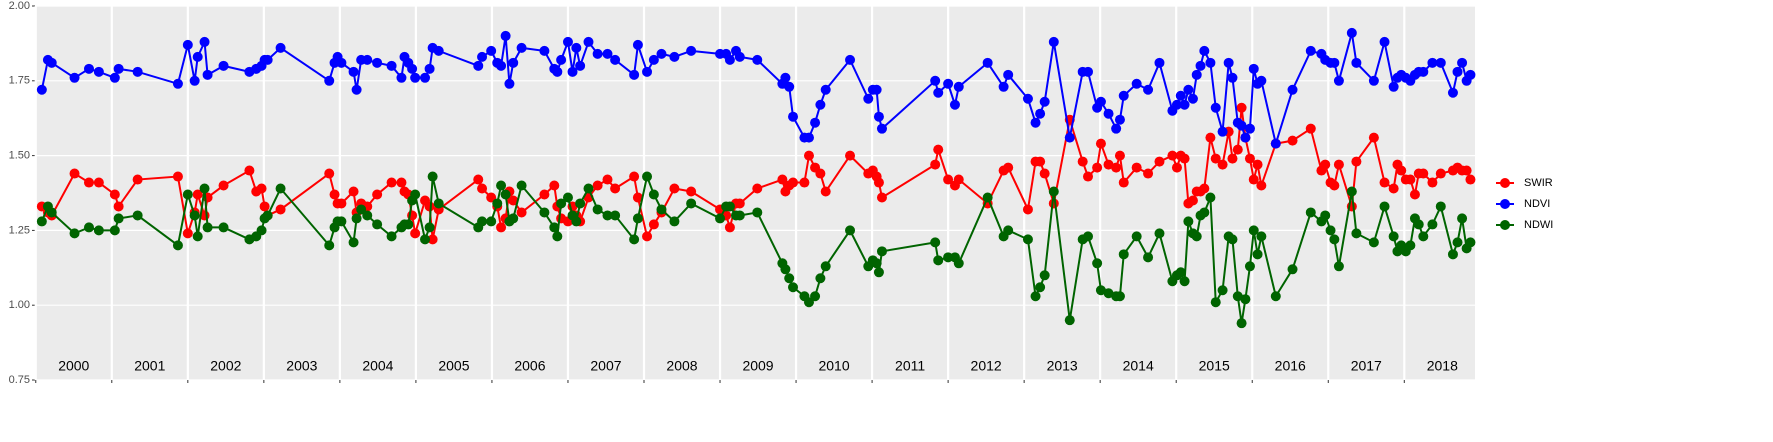 This screenshot has height=442, width=1773. What do you see at coordinates (73, 366) in the screenshot?
I see `year-label: 2000` at bounding box center [73, 366].